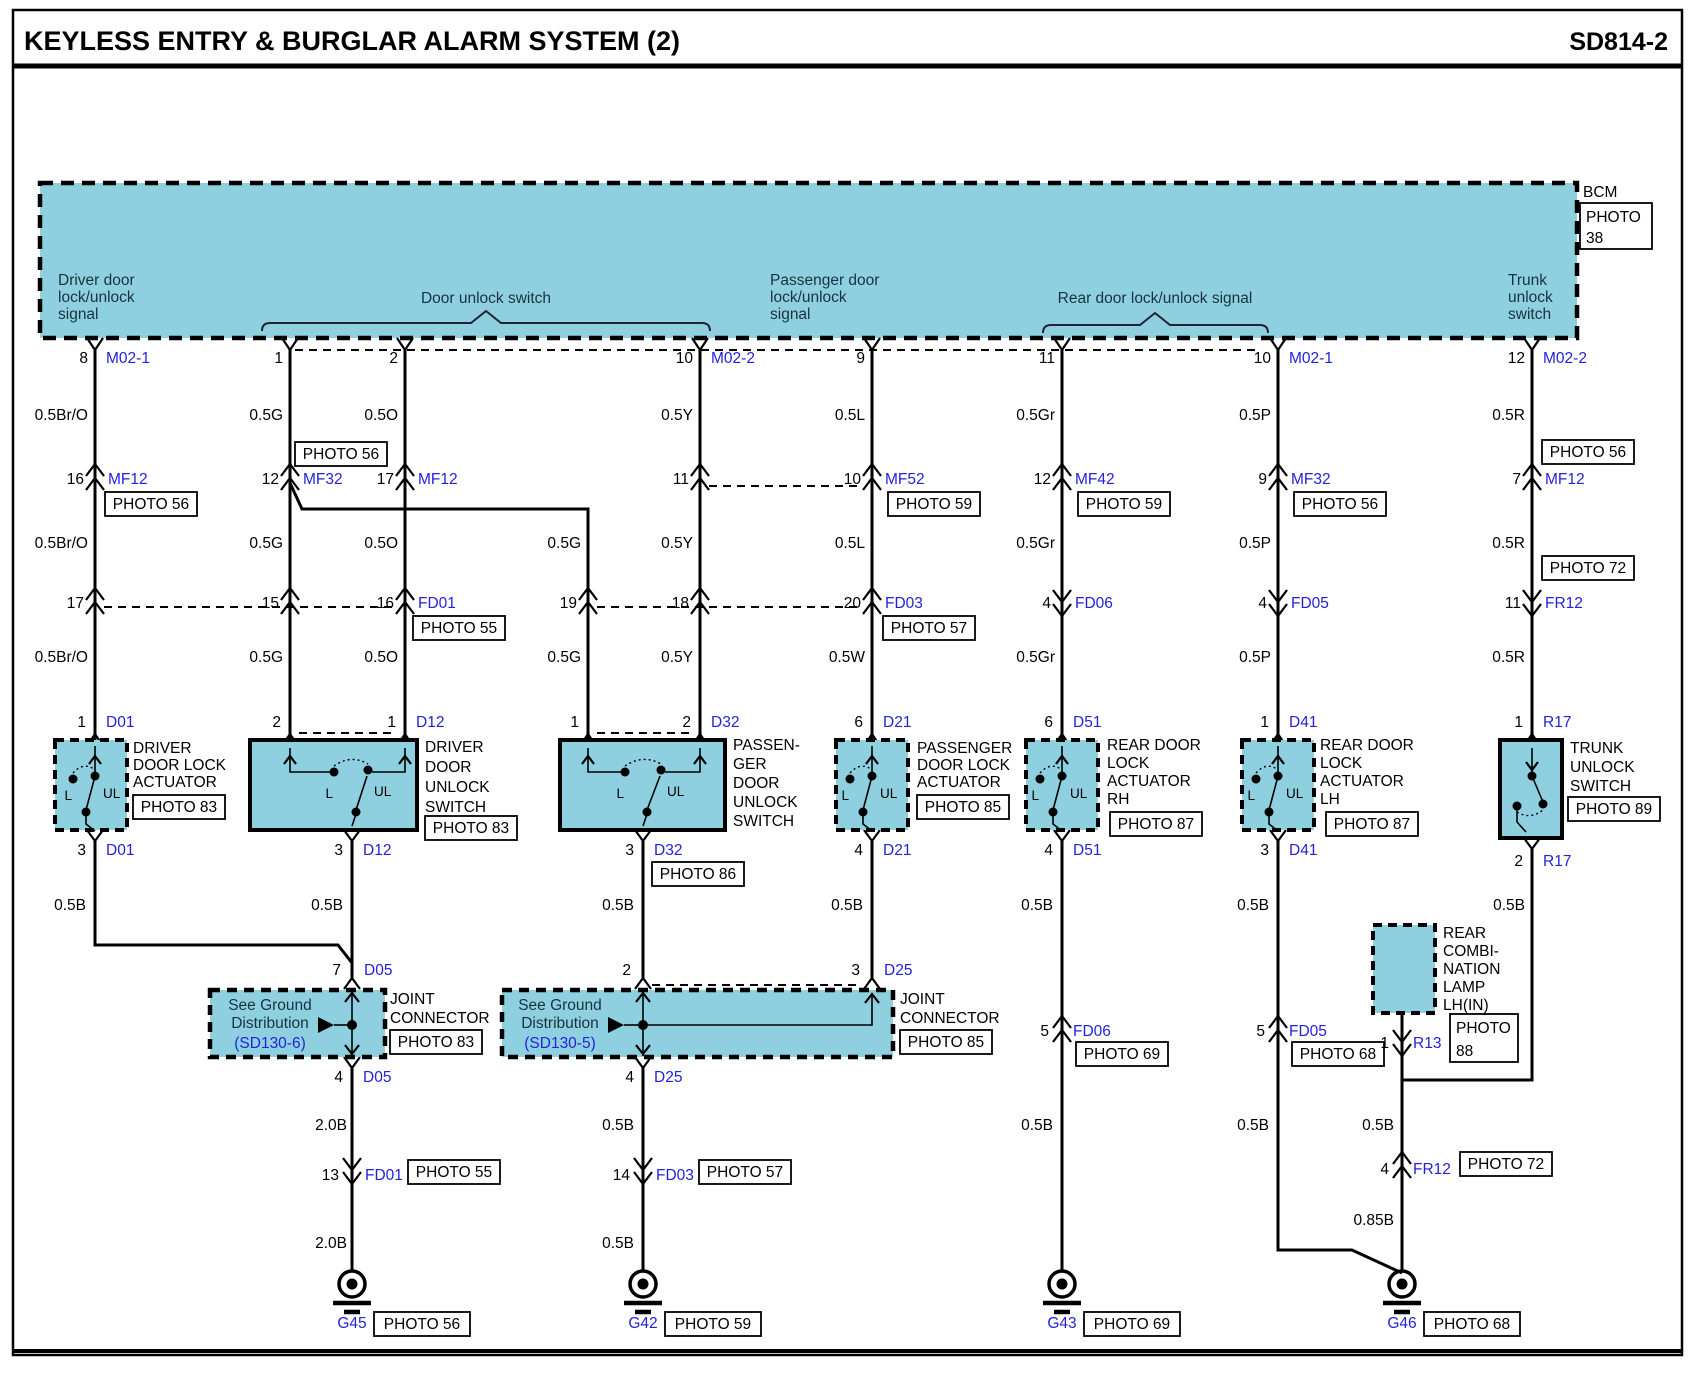  What do you see at coordinates (745, 1172) in the screenshot?
I see `photo-ref: PHOTO 57` at bounding box center [745, 1172].